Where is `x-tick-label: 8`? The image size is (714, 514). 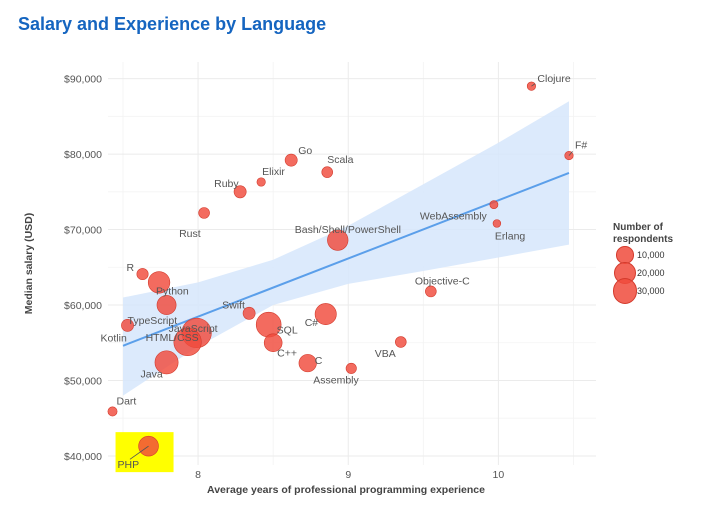
x-tick-label: 8 is located at coordinates (198, 475).